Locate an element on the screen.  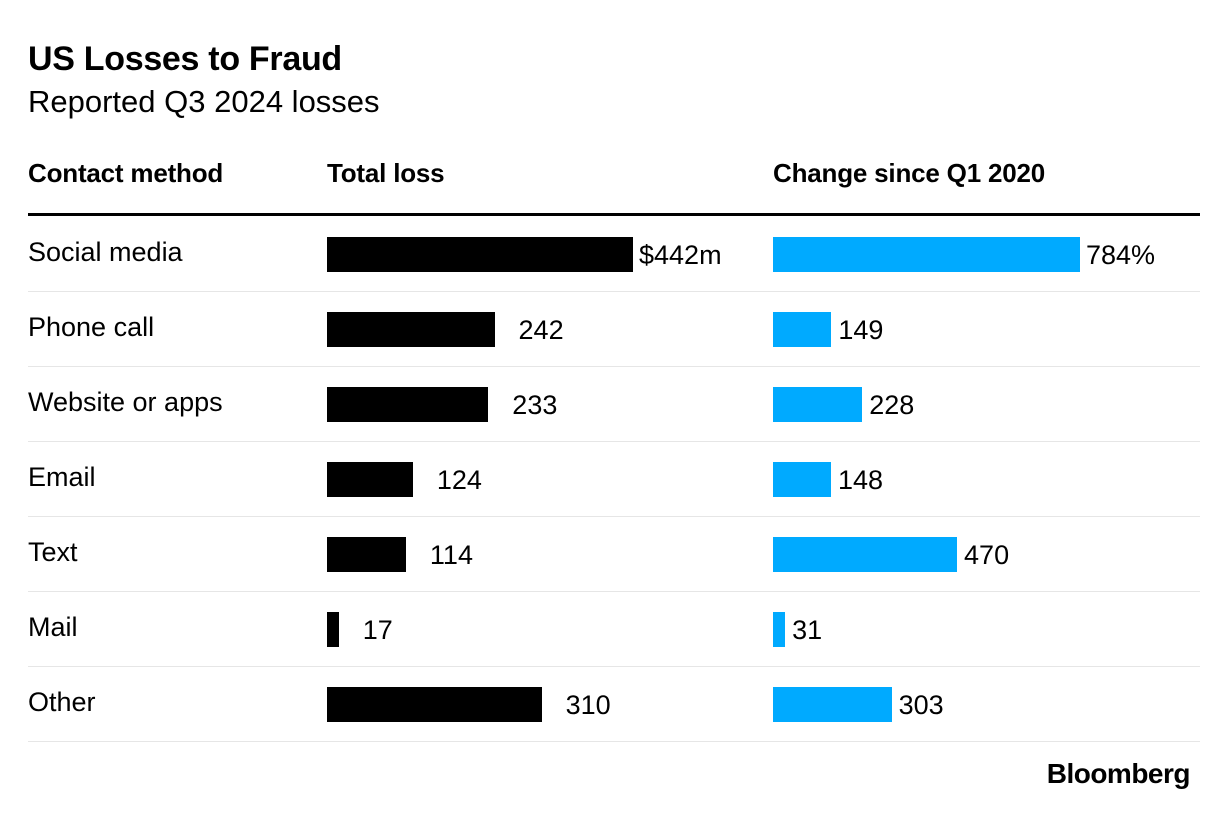
row-label: Website or apps is located at coordinates (125, 402).